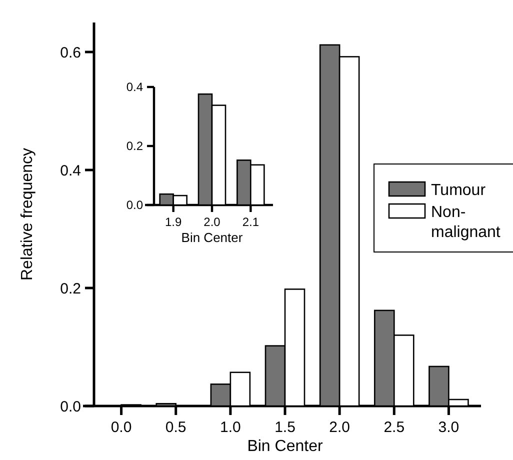 Image resolution: width=513 pixels, height=460 pixels. I want to click on x-tick-label: 0.0, so click(121, 427).